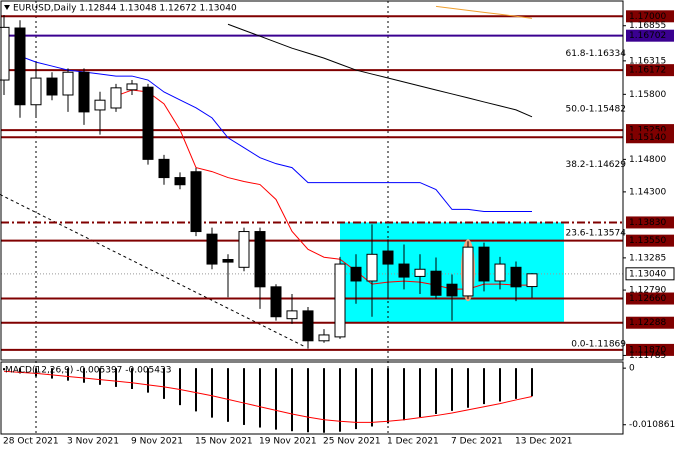 This screenshot has width=675, height=450. What do you see at coordinates (88, 371) in the screenshot?
I see `macd-title: MACD(12,26,9) -0.005397 -0.005433` at bounding box center [88, 371].